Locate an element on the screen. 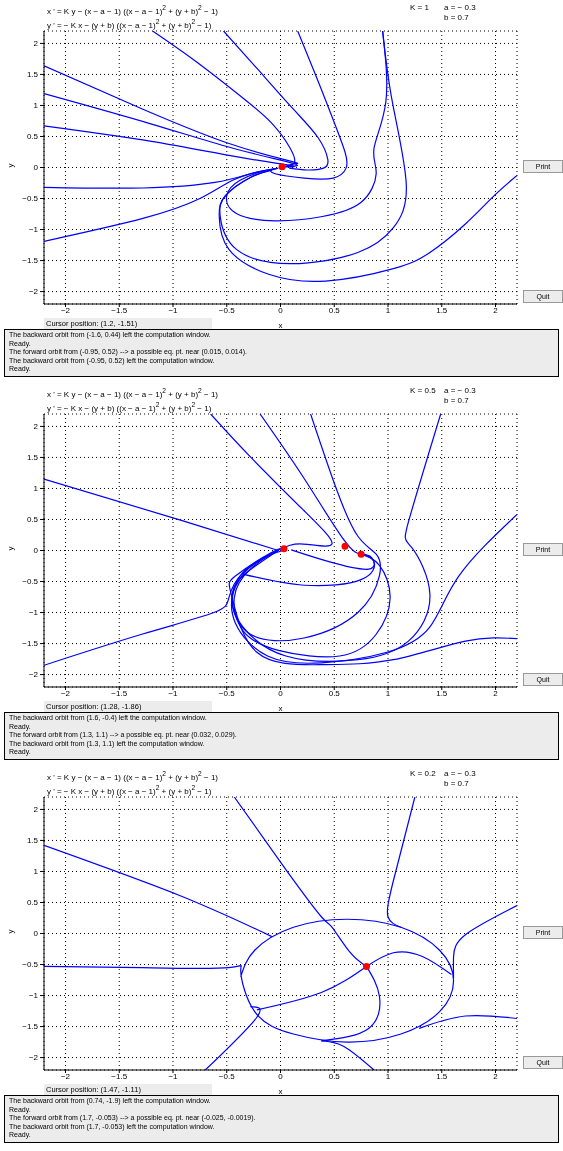 This screenshot has height=1151, width=563. text: K = 0.5 is located at coordinates (423, 391).